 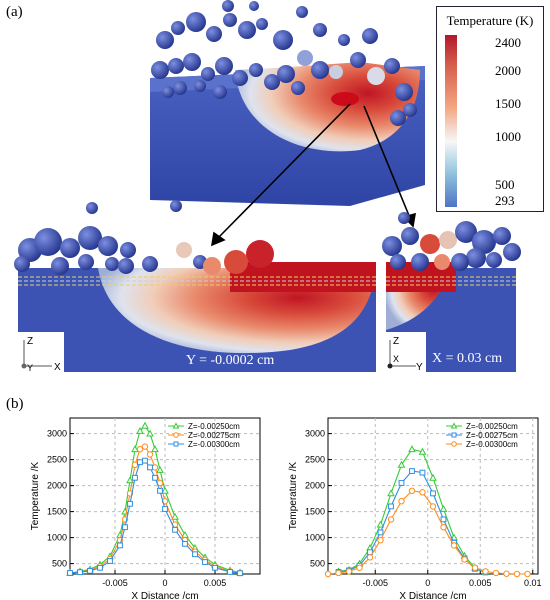 I want to click on powder-particles-right, so click(x=451, y=241).